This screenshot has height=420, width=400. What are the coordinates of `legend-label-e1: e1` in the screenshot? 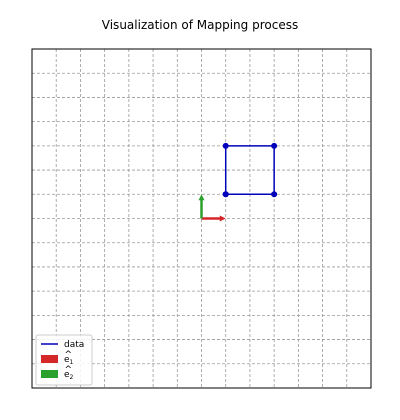 It's located at (69, 360).